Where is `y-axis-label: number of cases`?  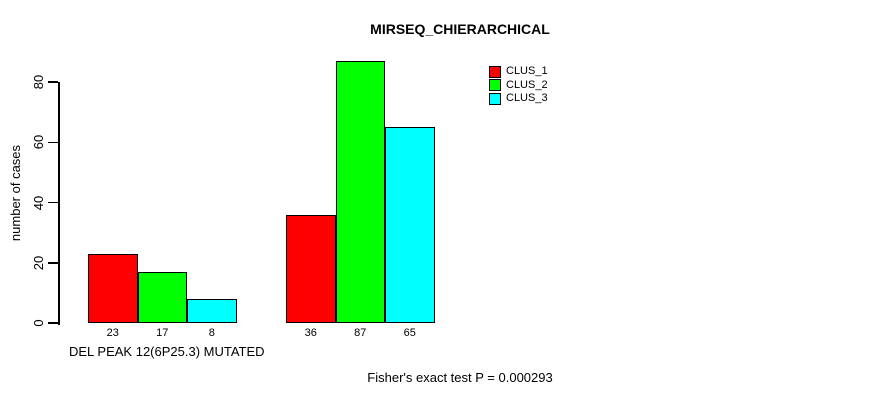 y-axis-label: number of cases is located at coordinates (15, 193).